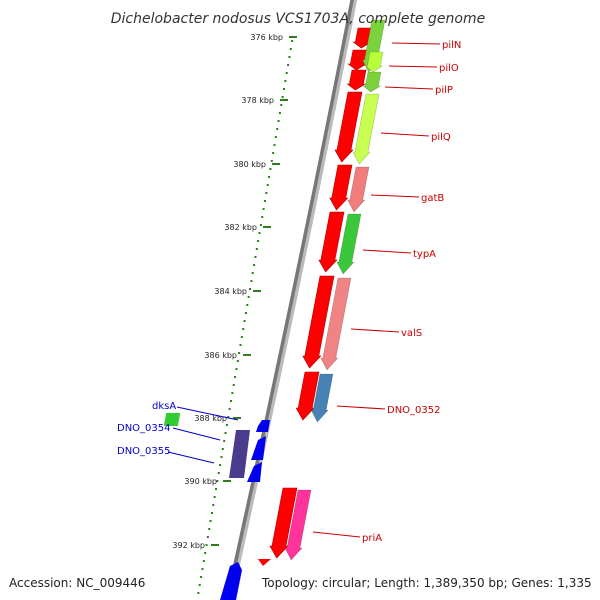  What do you see at coordinates (230, 291) in the screenshot?
I see `tick-label: 384 kbp` at bounding box center [230, 291].